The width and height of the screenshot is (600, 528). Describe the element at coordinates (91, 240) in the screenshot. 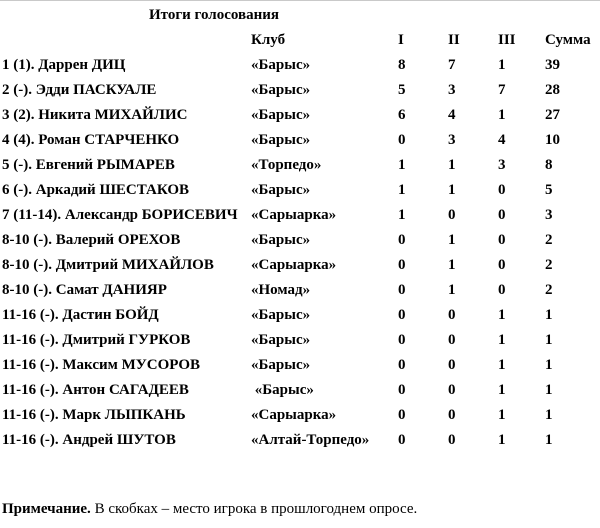

I see `player-name: 8-10 (-). Валерий ОРЕХОВ` at that location.